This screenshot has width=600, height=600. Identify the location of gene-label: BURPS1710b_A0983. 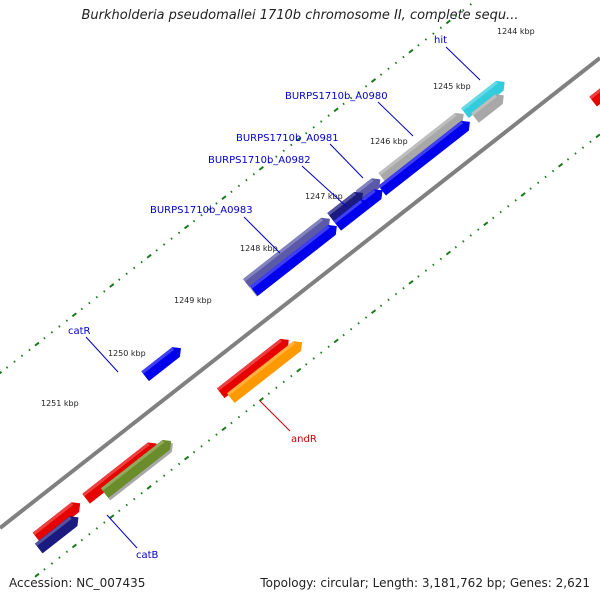
(201, 210).